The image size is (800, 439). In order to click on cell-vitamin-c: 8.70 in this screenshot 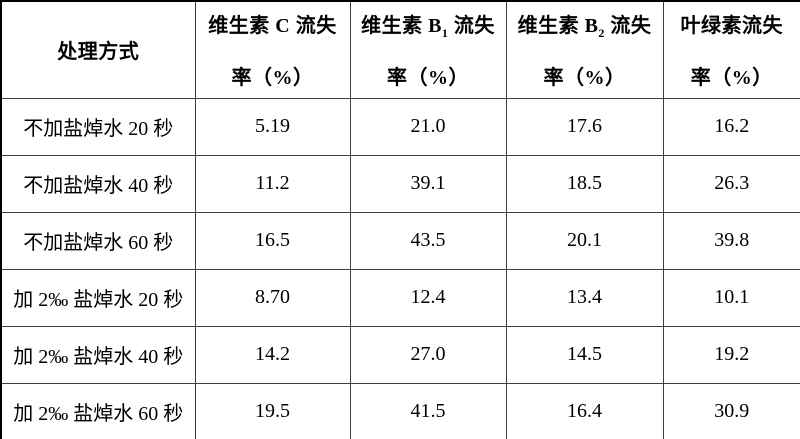, I will do `click(272, 297)`.